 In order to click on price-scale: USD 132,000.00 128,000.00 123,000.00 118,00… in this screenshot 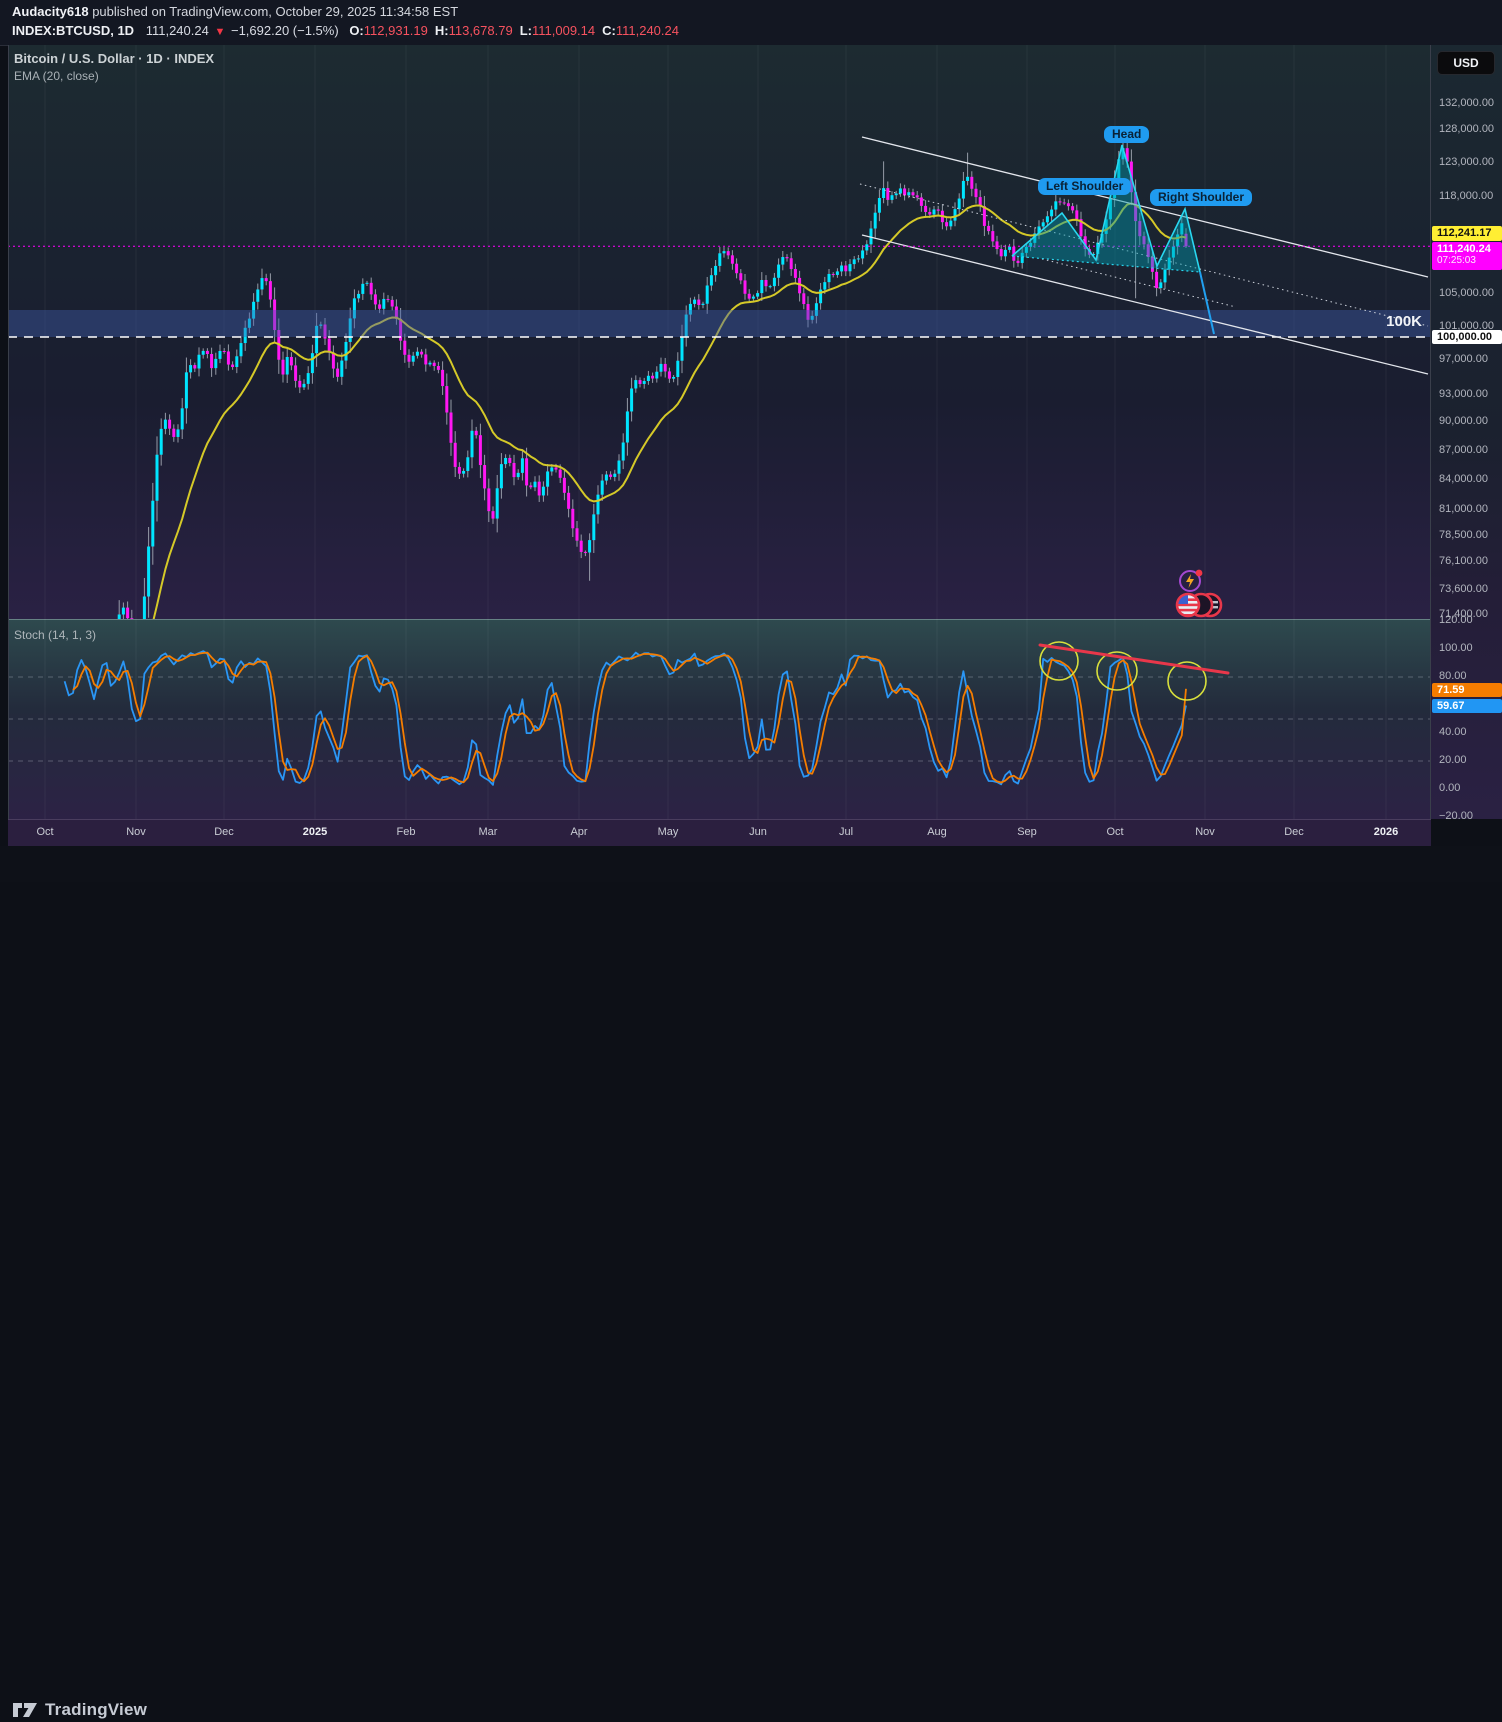, I will do `click(1466, 433)`.